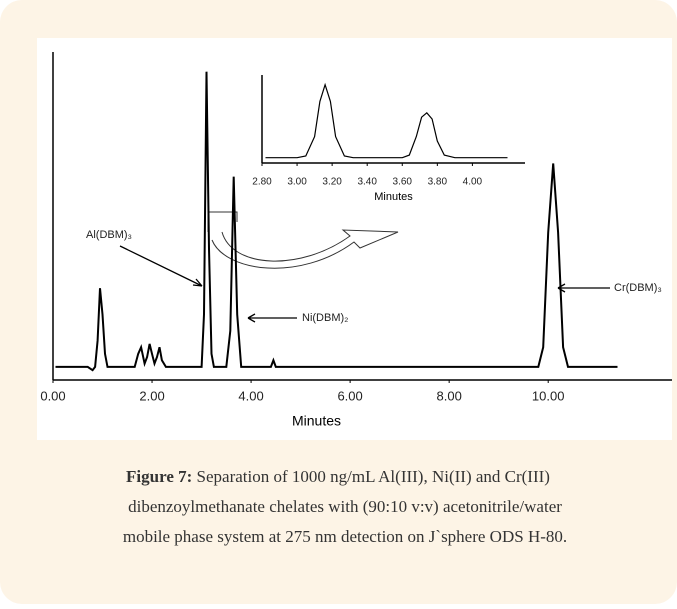 The height and width of the screenshot is (609, 677). What do you see at coordinates (638, 288) in the screenshot?
I see `peak-label: Cr(DBM)₃` at bounding box center [638, 288].